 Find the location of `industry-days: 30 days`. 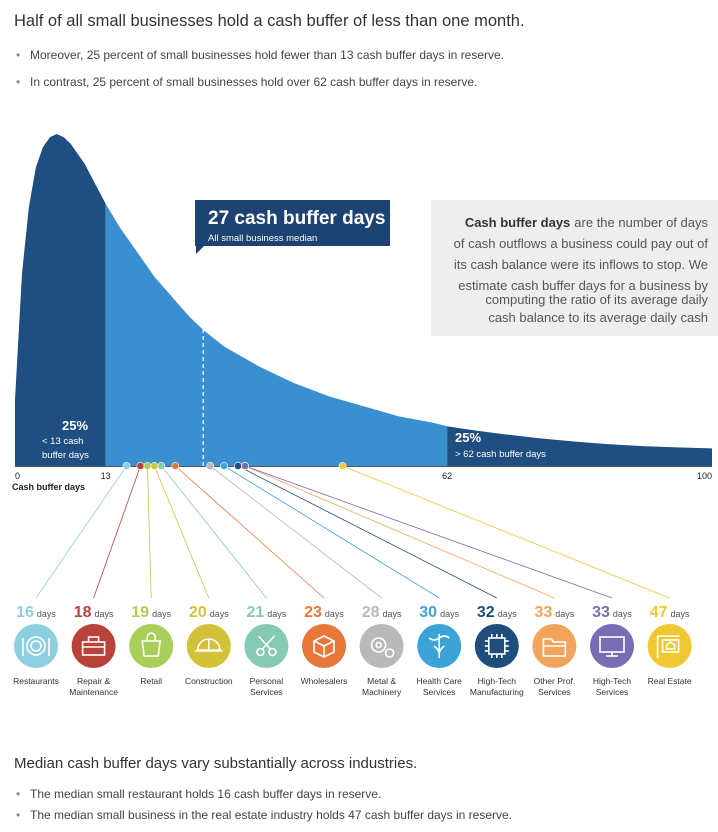

industry-days: 30 days is located at coordinates (439, 612).